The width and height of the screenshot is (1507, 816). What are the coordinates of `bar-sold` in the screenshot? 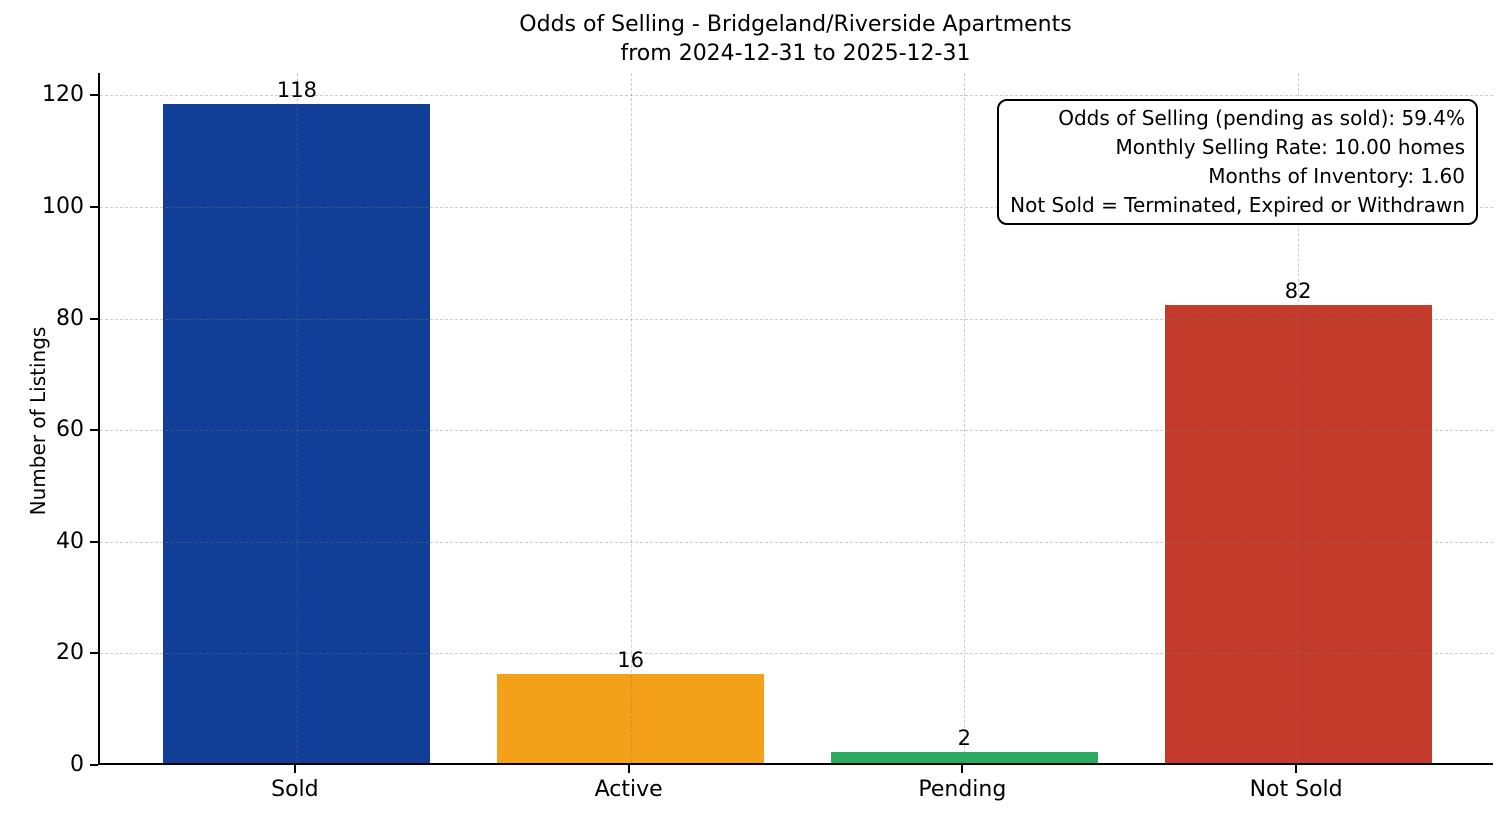 It's located at (297, 433).